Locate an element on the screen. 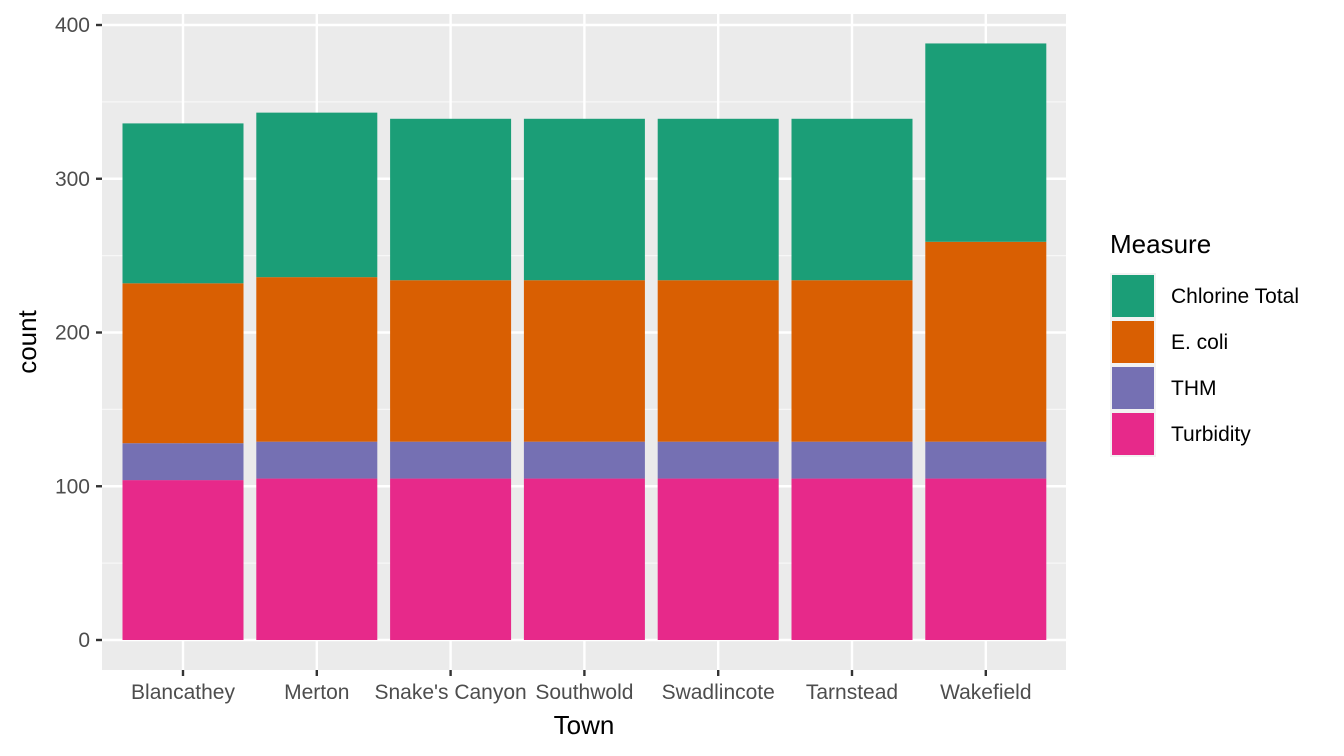 This screenshot has height=756, width=1344. legend-label: Turbidity is located at coordinates (1211, 434).